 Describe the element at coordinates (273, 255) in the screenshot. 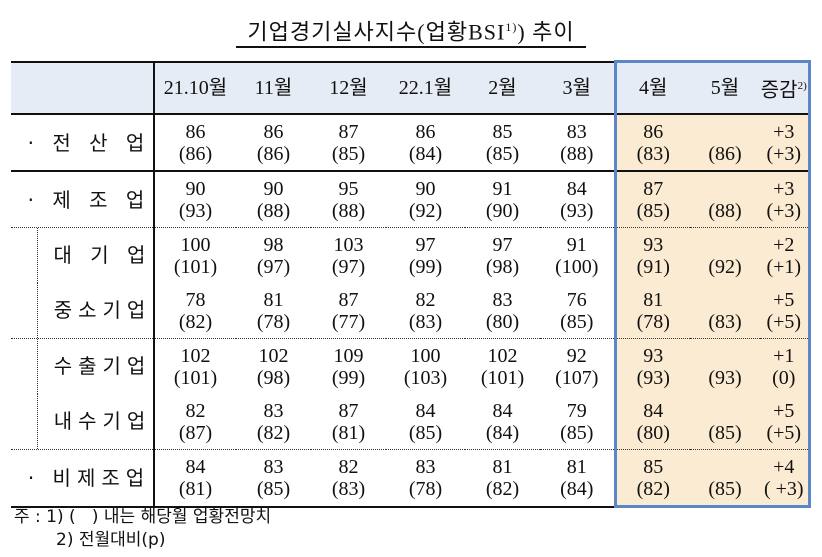

I see `cell: 98 (97)` at that location.